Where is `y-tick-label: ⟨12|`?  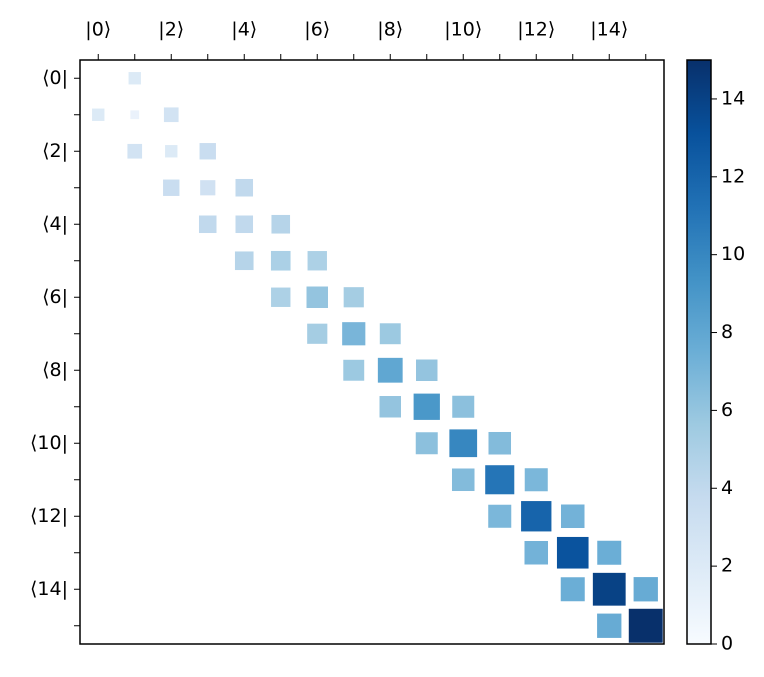 y-tick-label: ⟨12| is located at coordinates (49, 516).